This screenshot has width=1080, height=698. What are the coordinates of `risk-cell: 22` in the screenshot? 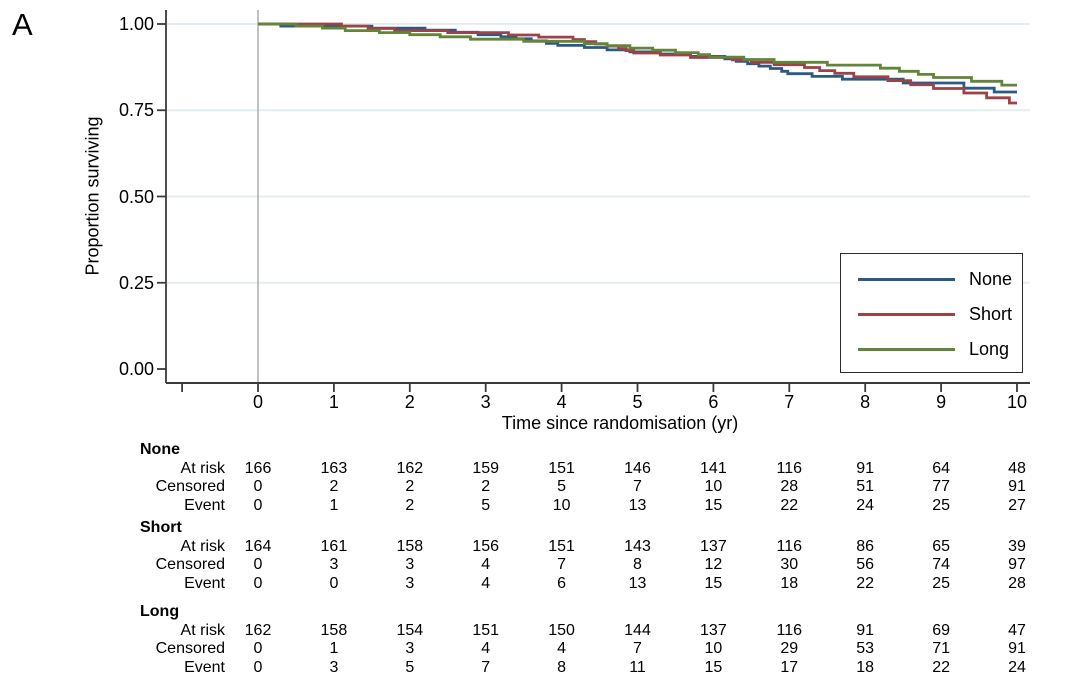 It's located at (941, 667).